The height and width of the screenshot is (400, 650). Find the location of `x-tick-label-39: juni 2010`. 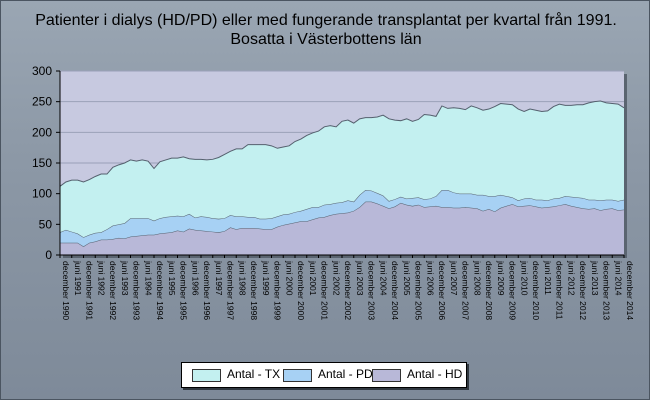

x-tick-label-39: juni 2010 is located at coordinates (524, 278).